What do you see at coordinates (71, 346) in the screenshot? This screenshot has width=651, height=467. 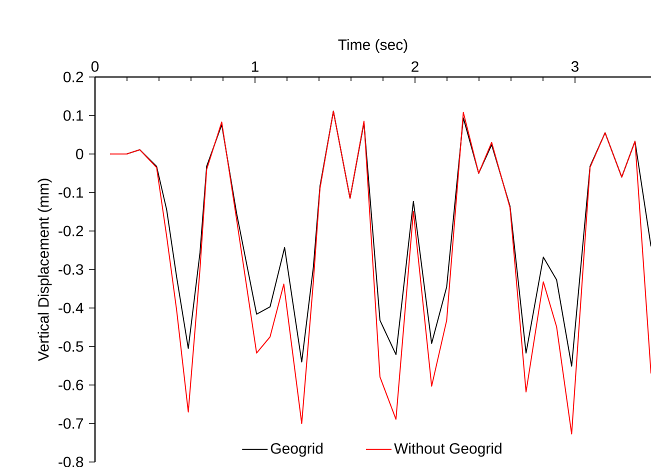 I see `y-tick-label: -0.5` at bounding box center [71, 346].